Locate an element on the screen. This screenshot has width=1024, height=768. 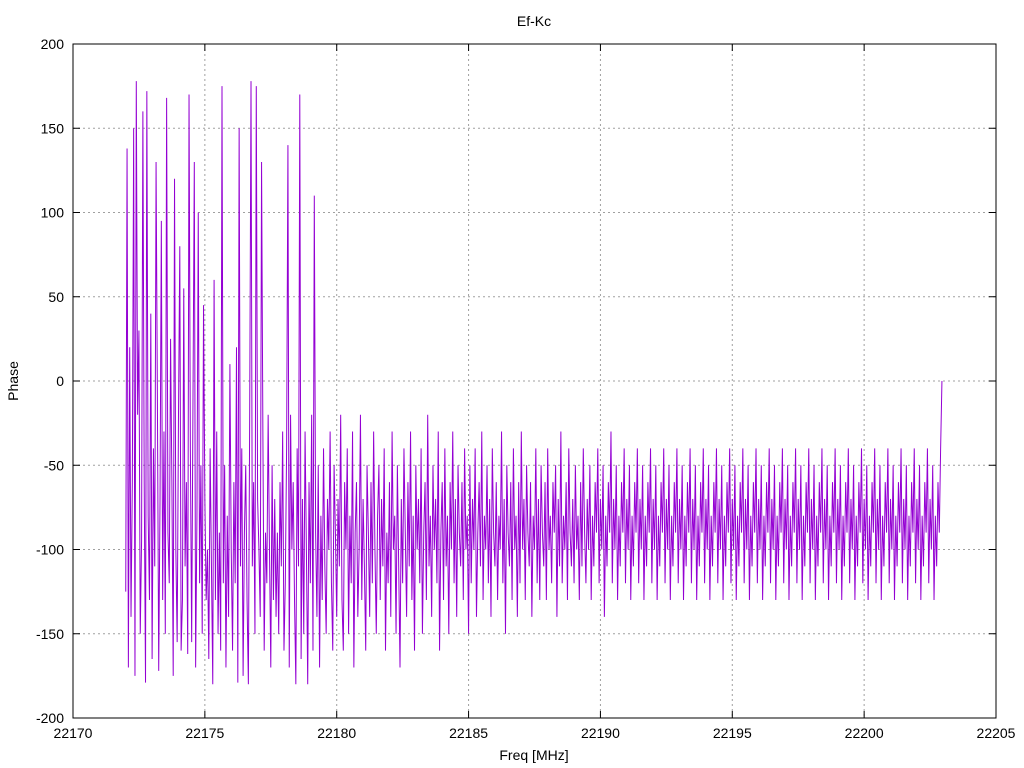
x-tick-label: 22205 is located at coordinates (996, 733).